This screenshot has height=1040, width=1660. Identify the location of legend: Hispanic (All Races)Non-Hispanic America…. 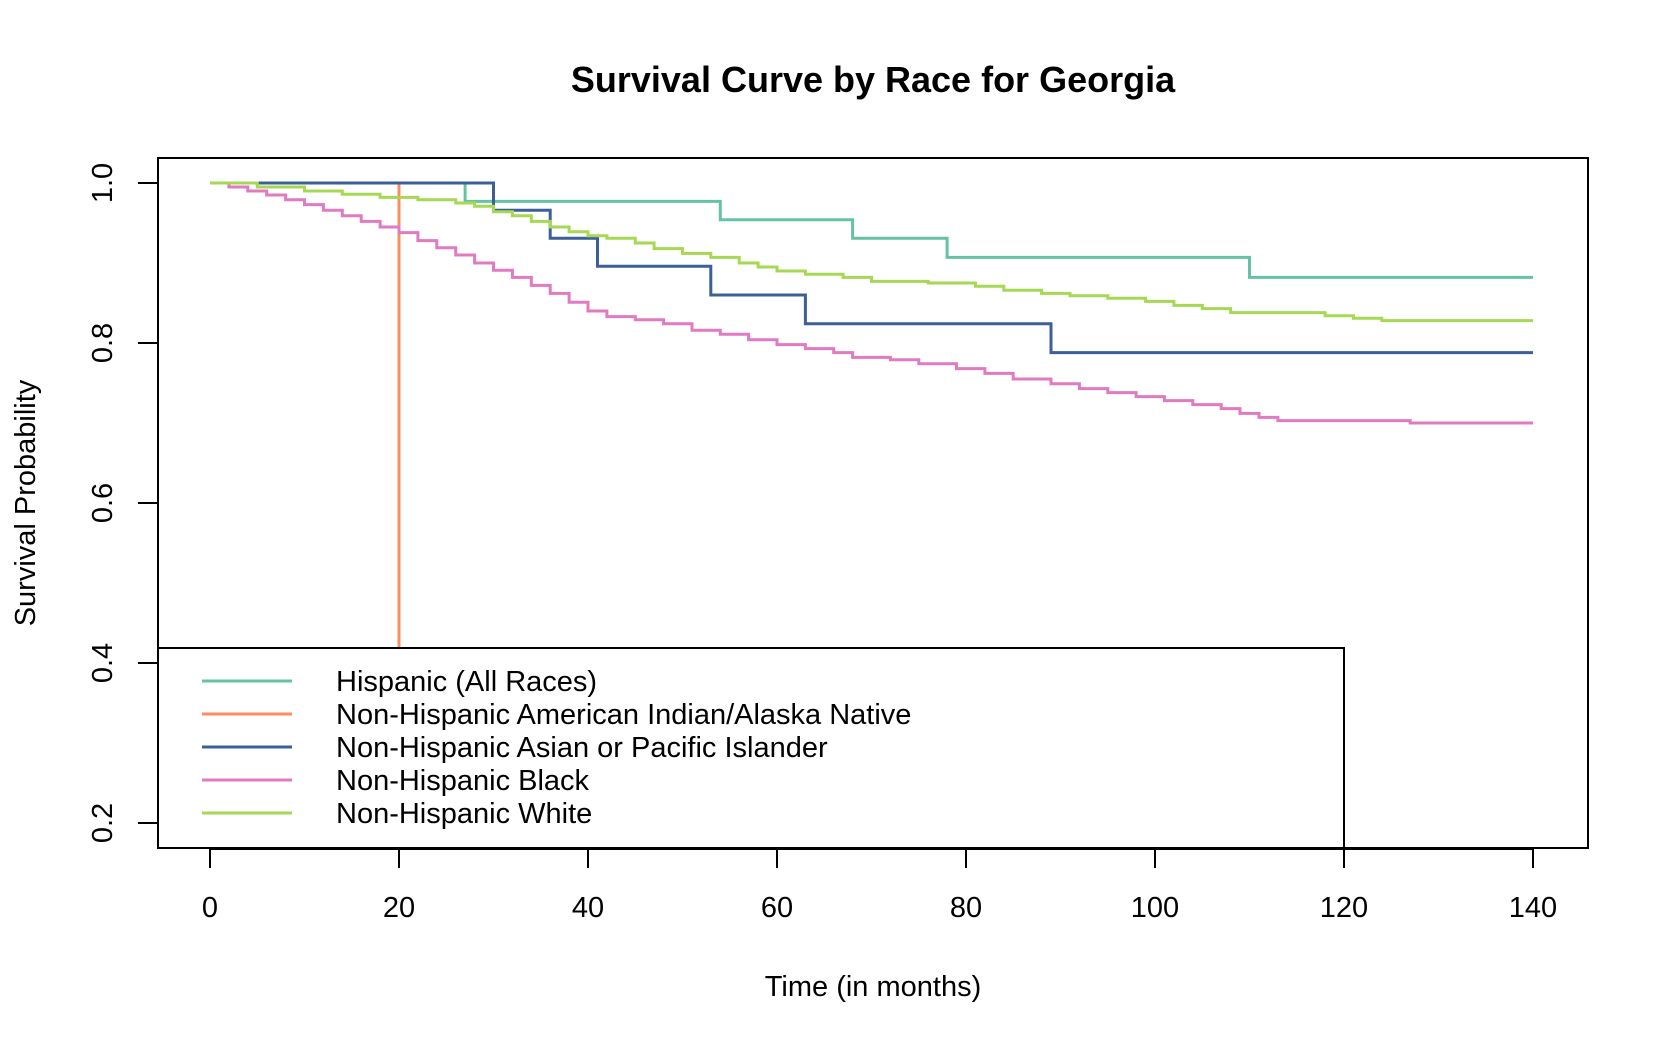
(751, 748).